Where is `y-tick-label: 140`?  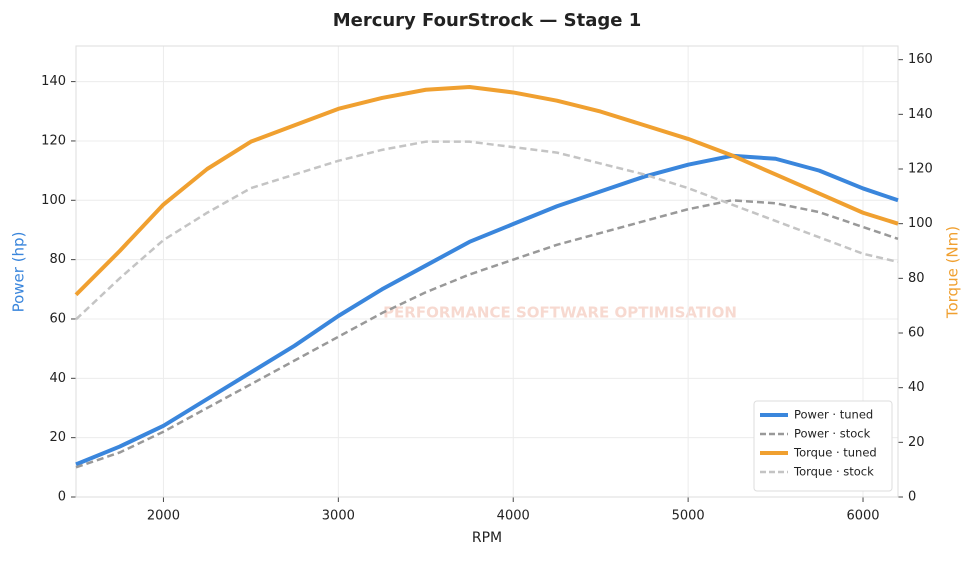 y-tick-label: 140 is located at coordinates (53, 81).